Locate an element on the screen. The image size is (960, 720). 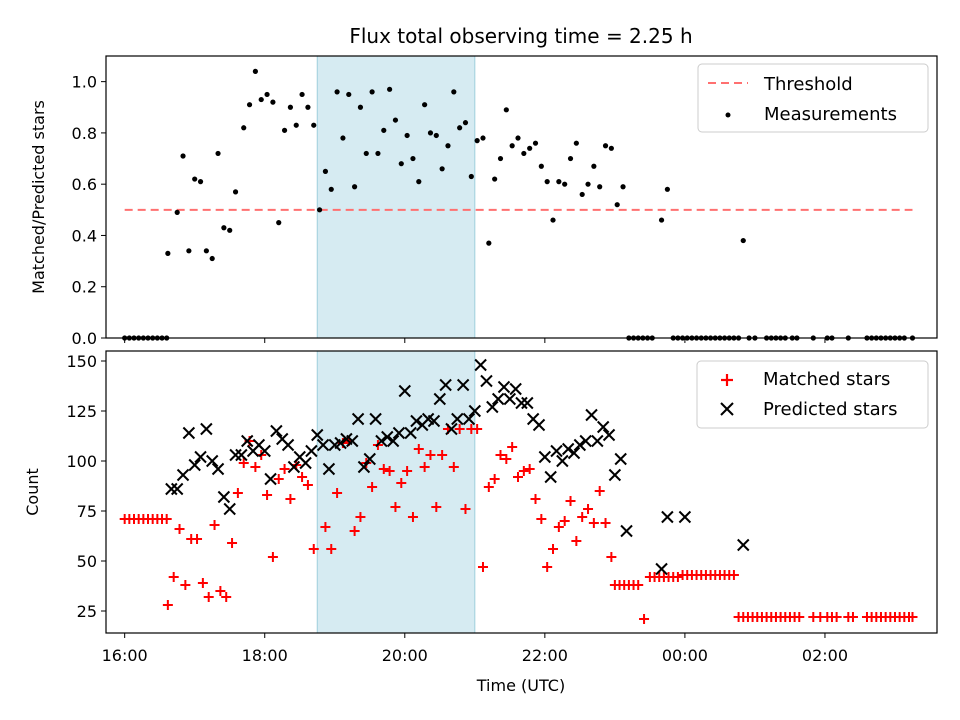
bottom-x-tick-label: 18:00 is located at coordinates (265, 655).